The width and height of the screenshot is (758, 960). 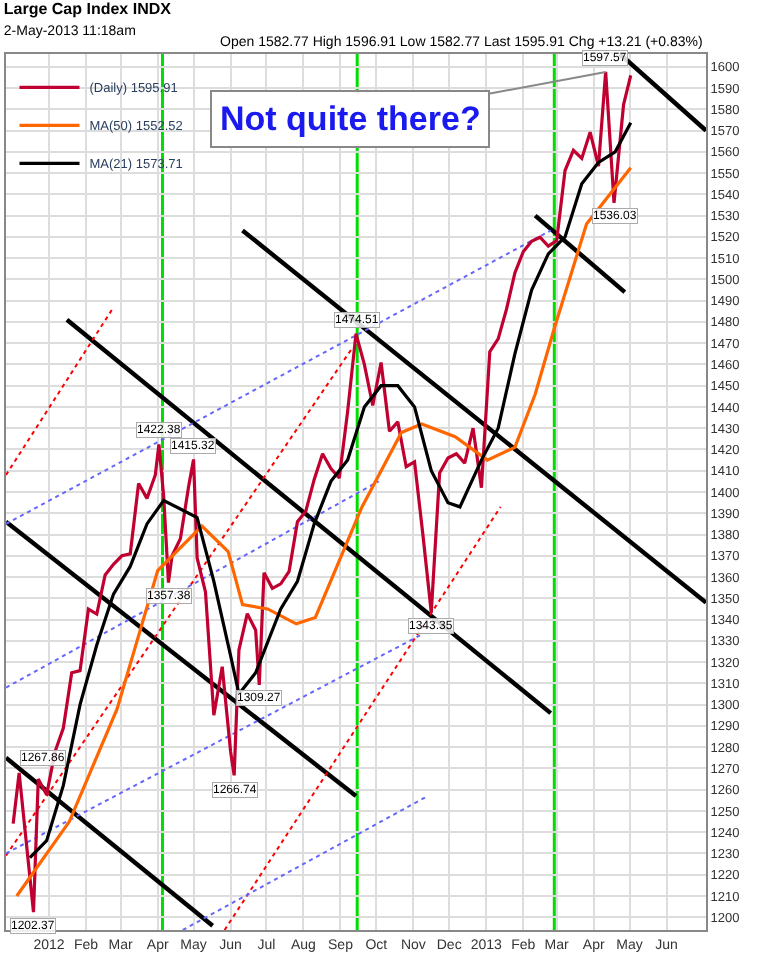 What do you see at coordinates (350, 119) in the screenshot?
I see `annotation: Not quite there?` at bounding box center [350, 119].